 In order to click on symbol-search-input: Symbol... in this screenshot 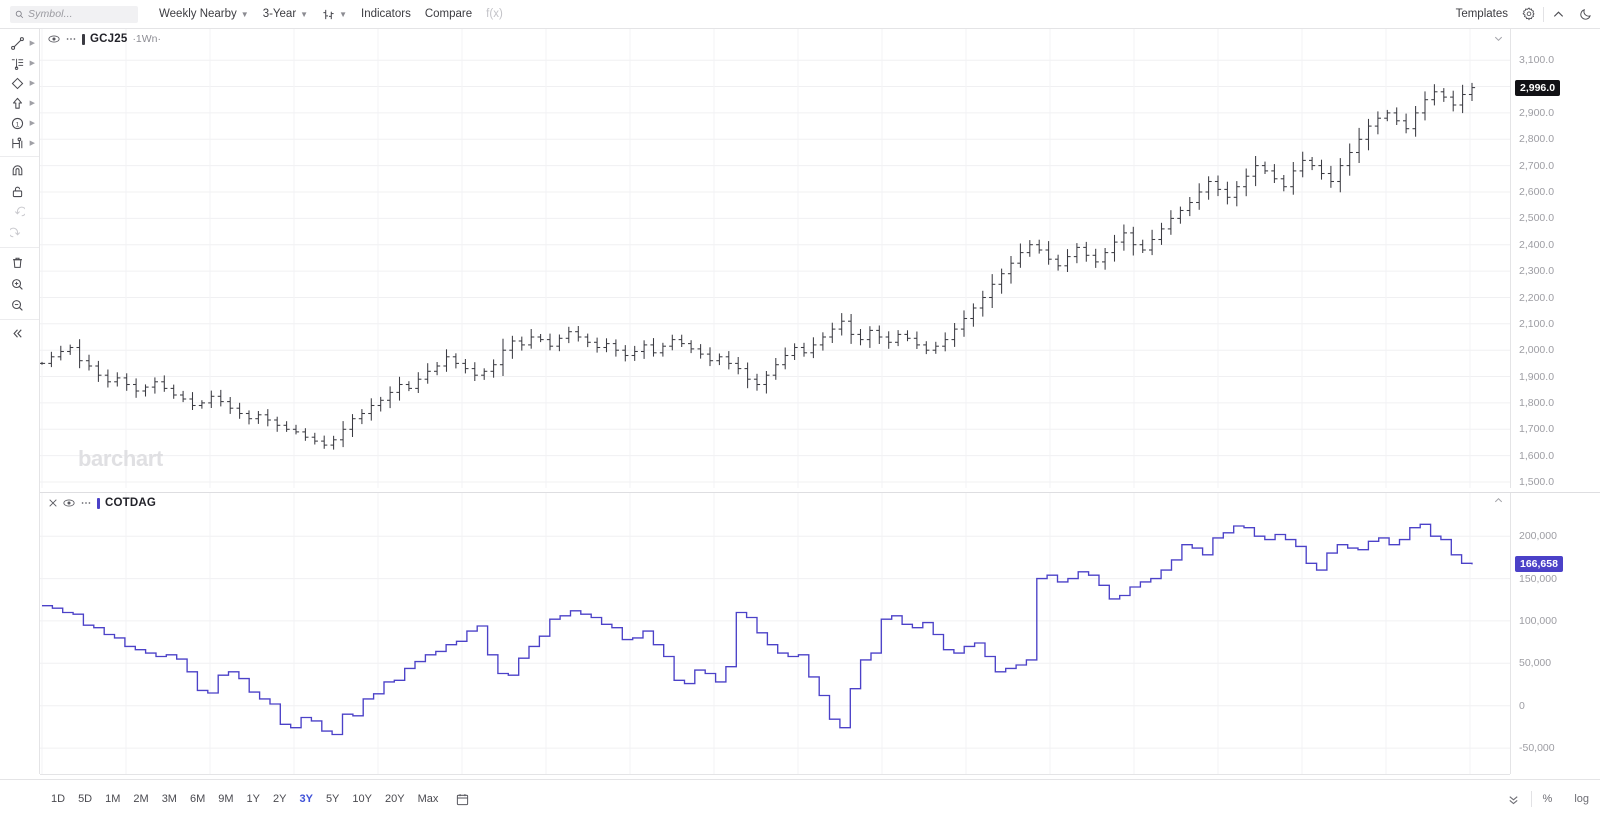, I will do `click(74, 14)`.